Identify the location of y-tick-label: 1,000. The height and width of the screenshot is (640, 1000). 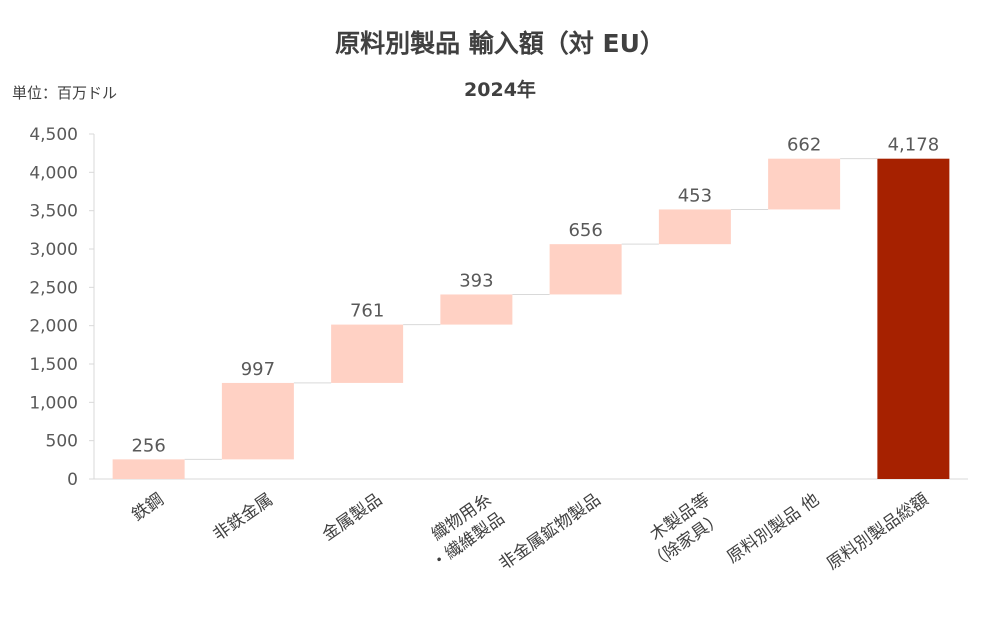
(53, 403).